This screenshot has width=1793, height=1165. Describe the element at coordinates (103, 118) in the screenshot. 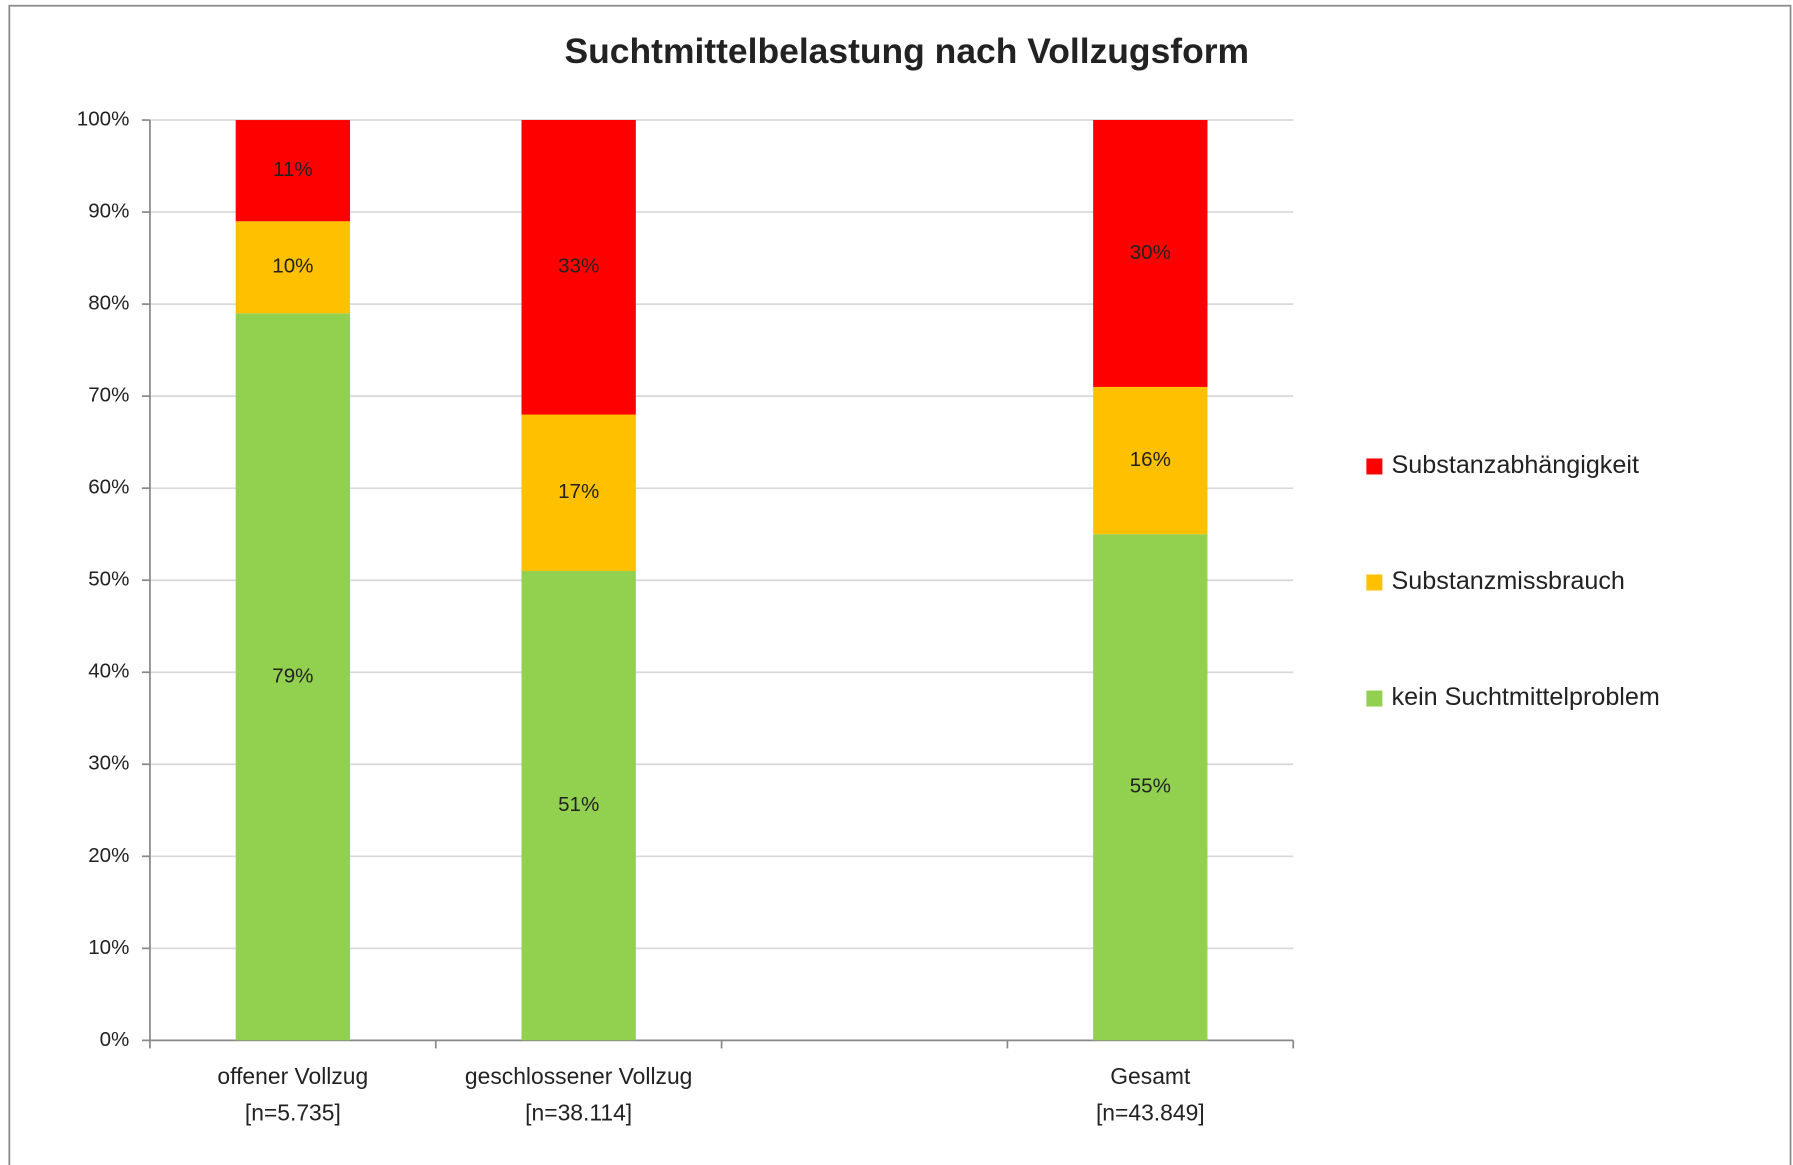

I see `y-tick-label: 100%` at that location.